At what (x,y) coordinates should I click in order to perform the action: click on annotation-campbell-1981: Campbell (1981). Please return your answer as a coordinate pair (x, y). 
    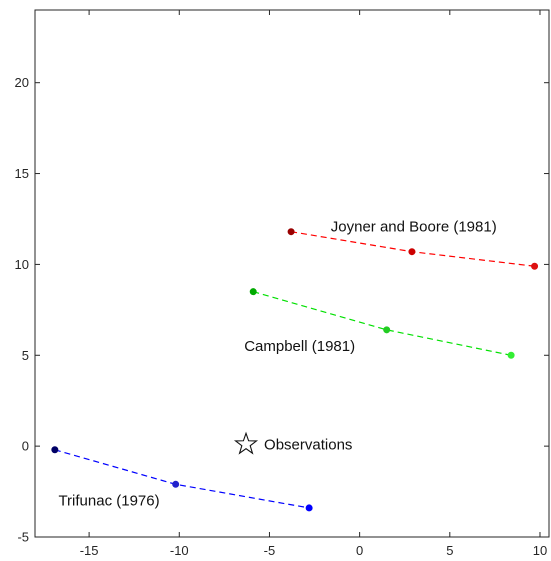
    Looking at the image, I should click on (299, 346).